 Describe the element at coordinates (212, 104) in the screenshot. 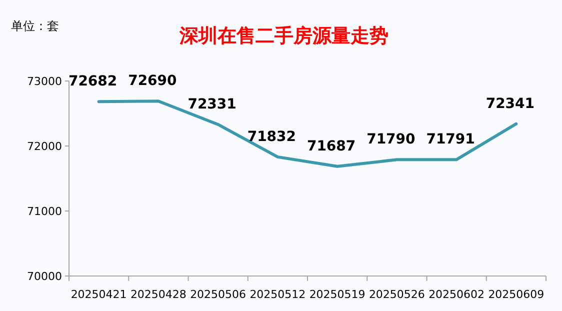

I see `data-label: 72331` at that location.